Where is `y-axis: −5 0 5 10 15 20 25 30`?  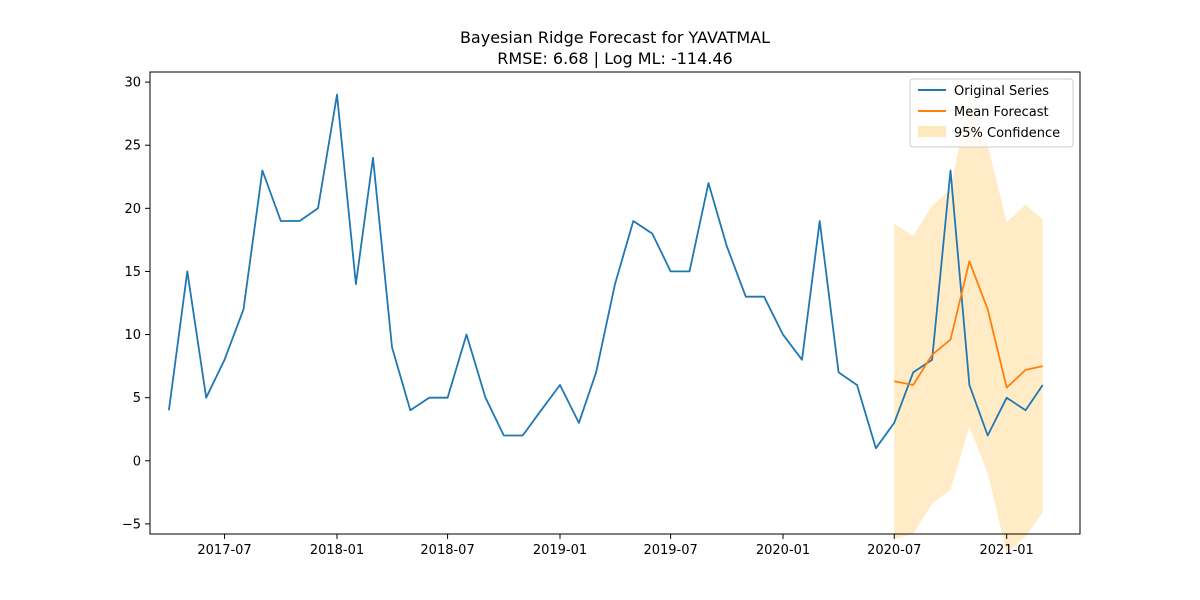
y-axis: −5 0 5 10 15 20 25 30 is located at coordinates (136, 304).